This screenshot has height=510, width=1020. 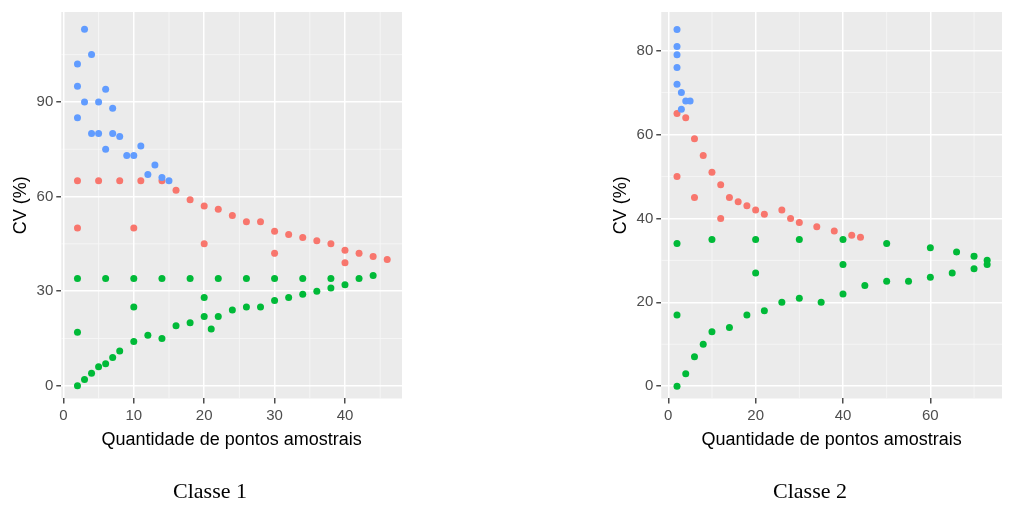 What do you see at coordinates (210, 491) in the screenshot?
I see `text: Classe 1` at bounding box center [210, 491].